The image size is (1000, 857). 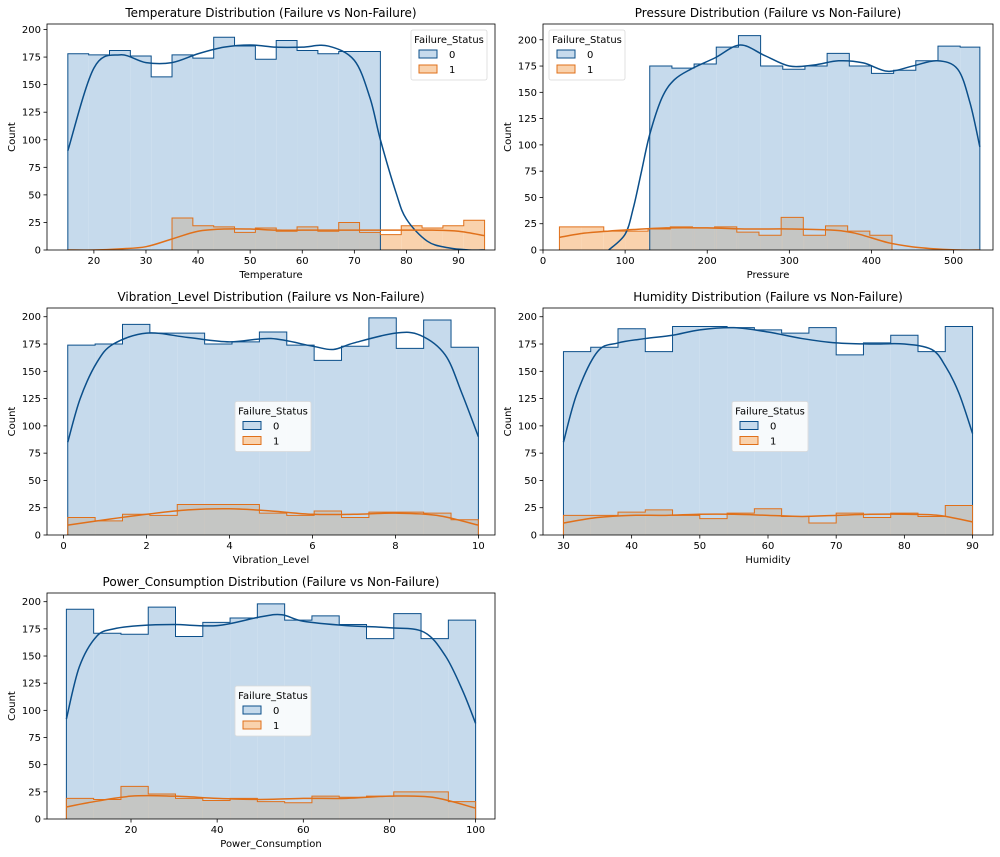 I want to click on series-0-step-outline, so click(x=768, y=430).